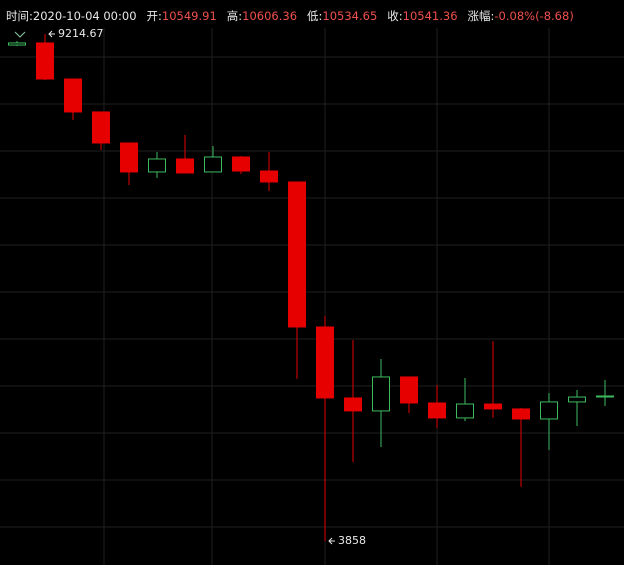 This screenshot has width=624, height=565. I want to click on info-item: 高:10606.36, so click(262, 16).